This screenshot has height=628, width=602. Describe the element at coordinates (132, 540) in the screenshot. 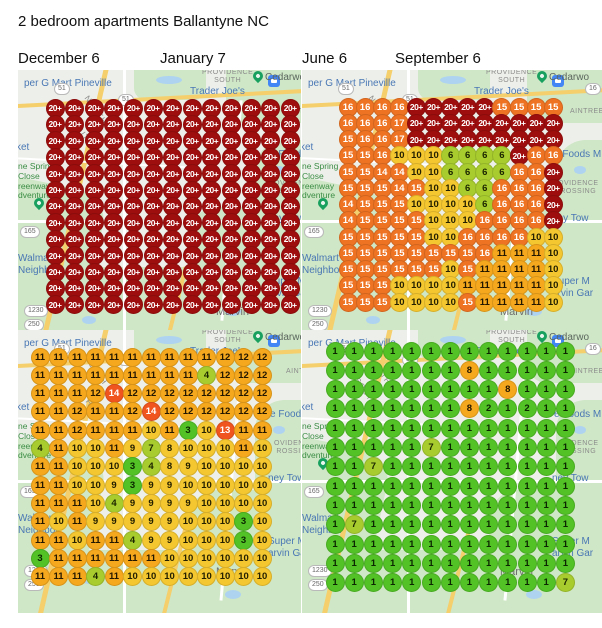

I see `count-marker: 4` at that location.